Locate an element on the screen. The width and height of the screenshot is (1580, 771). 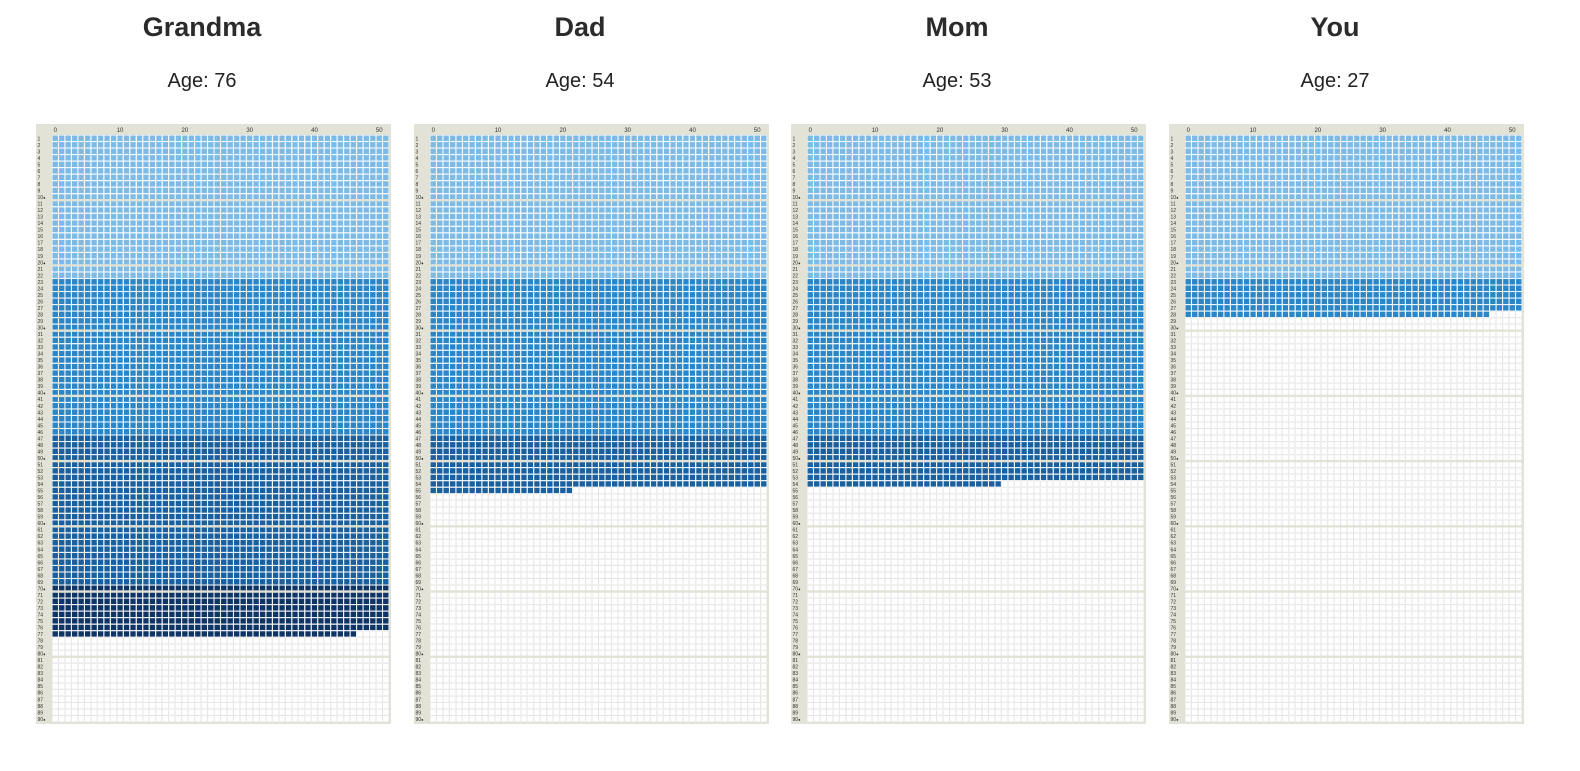
year-row-label: 57 is located at coordinates (41, 505).